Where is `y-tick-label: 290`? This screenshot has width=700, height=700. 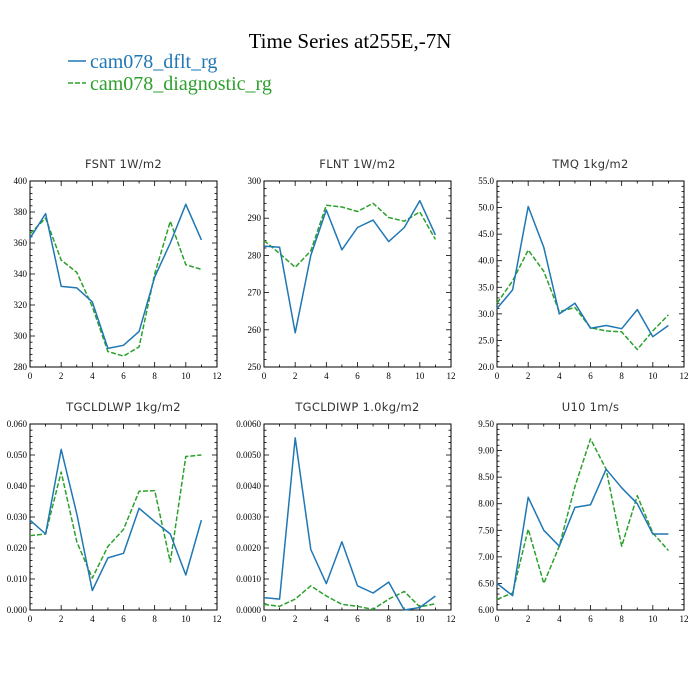
y-tick-label: 290 is located at coordinates (255, 218).